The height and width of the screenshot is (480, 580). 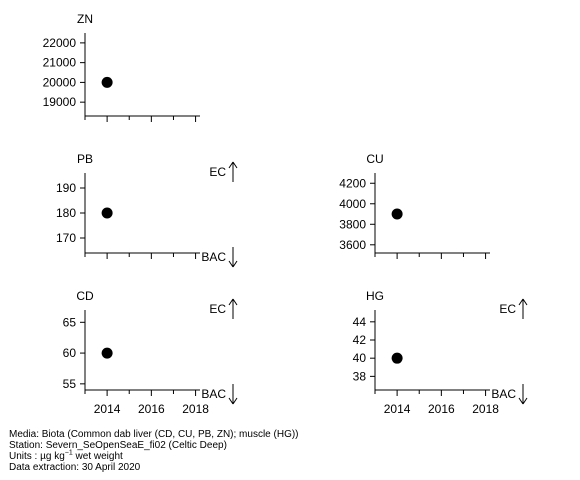 What do you see at coordinates (85, 19) in the screenshot?
I see `panel-title: ZN` at bounding box center [85, 19].